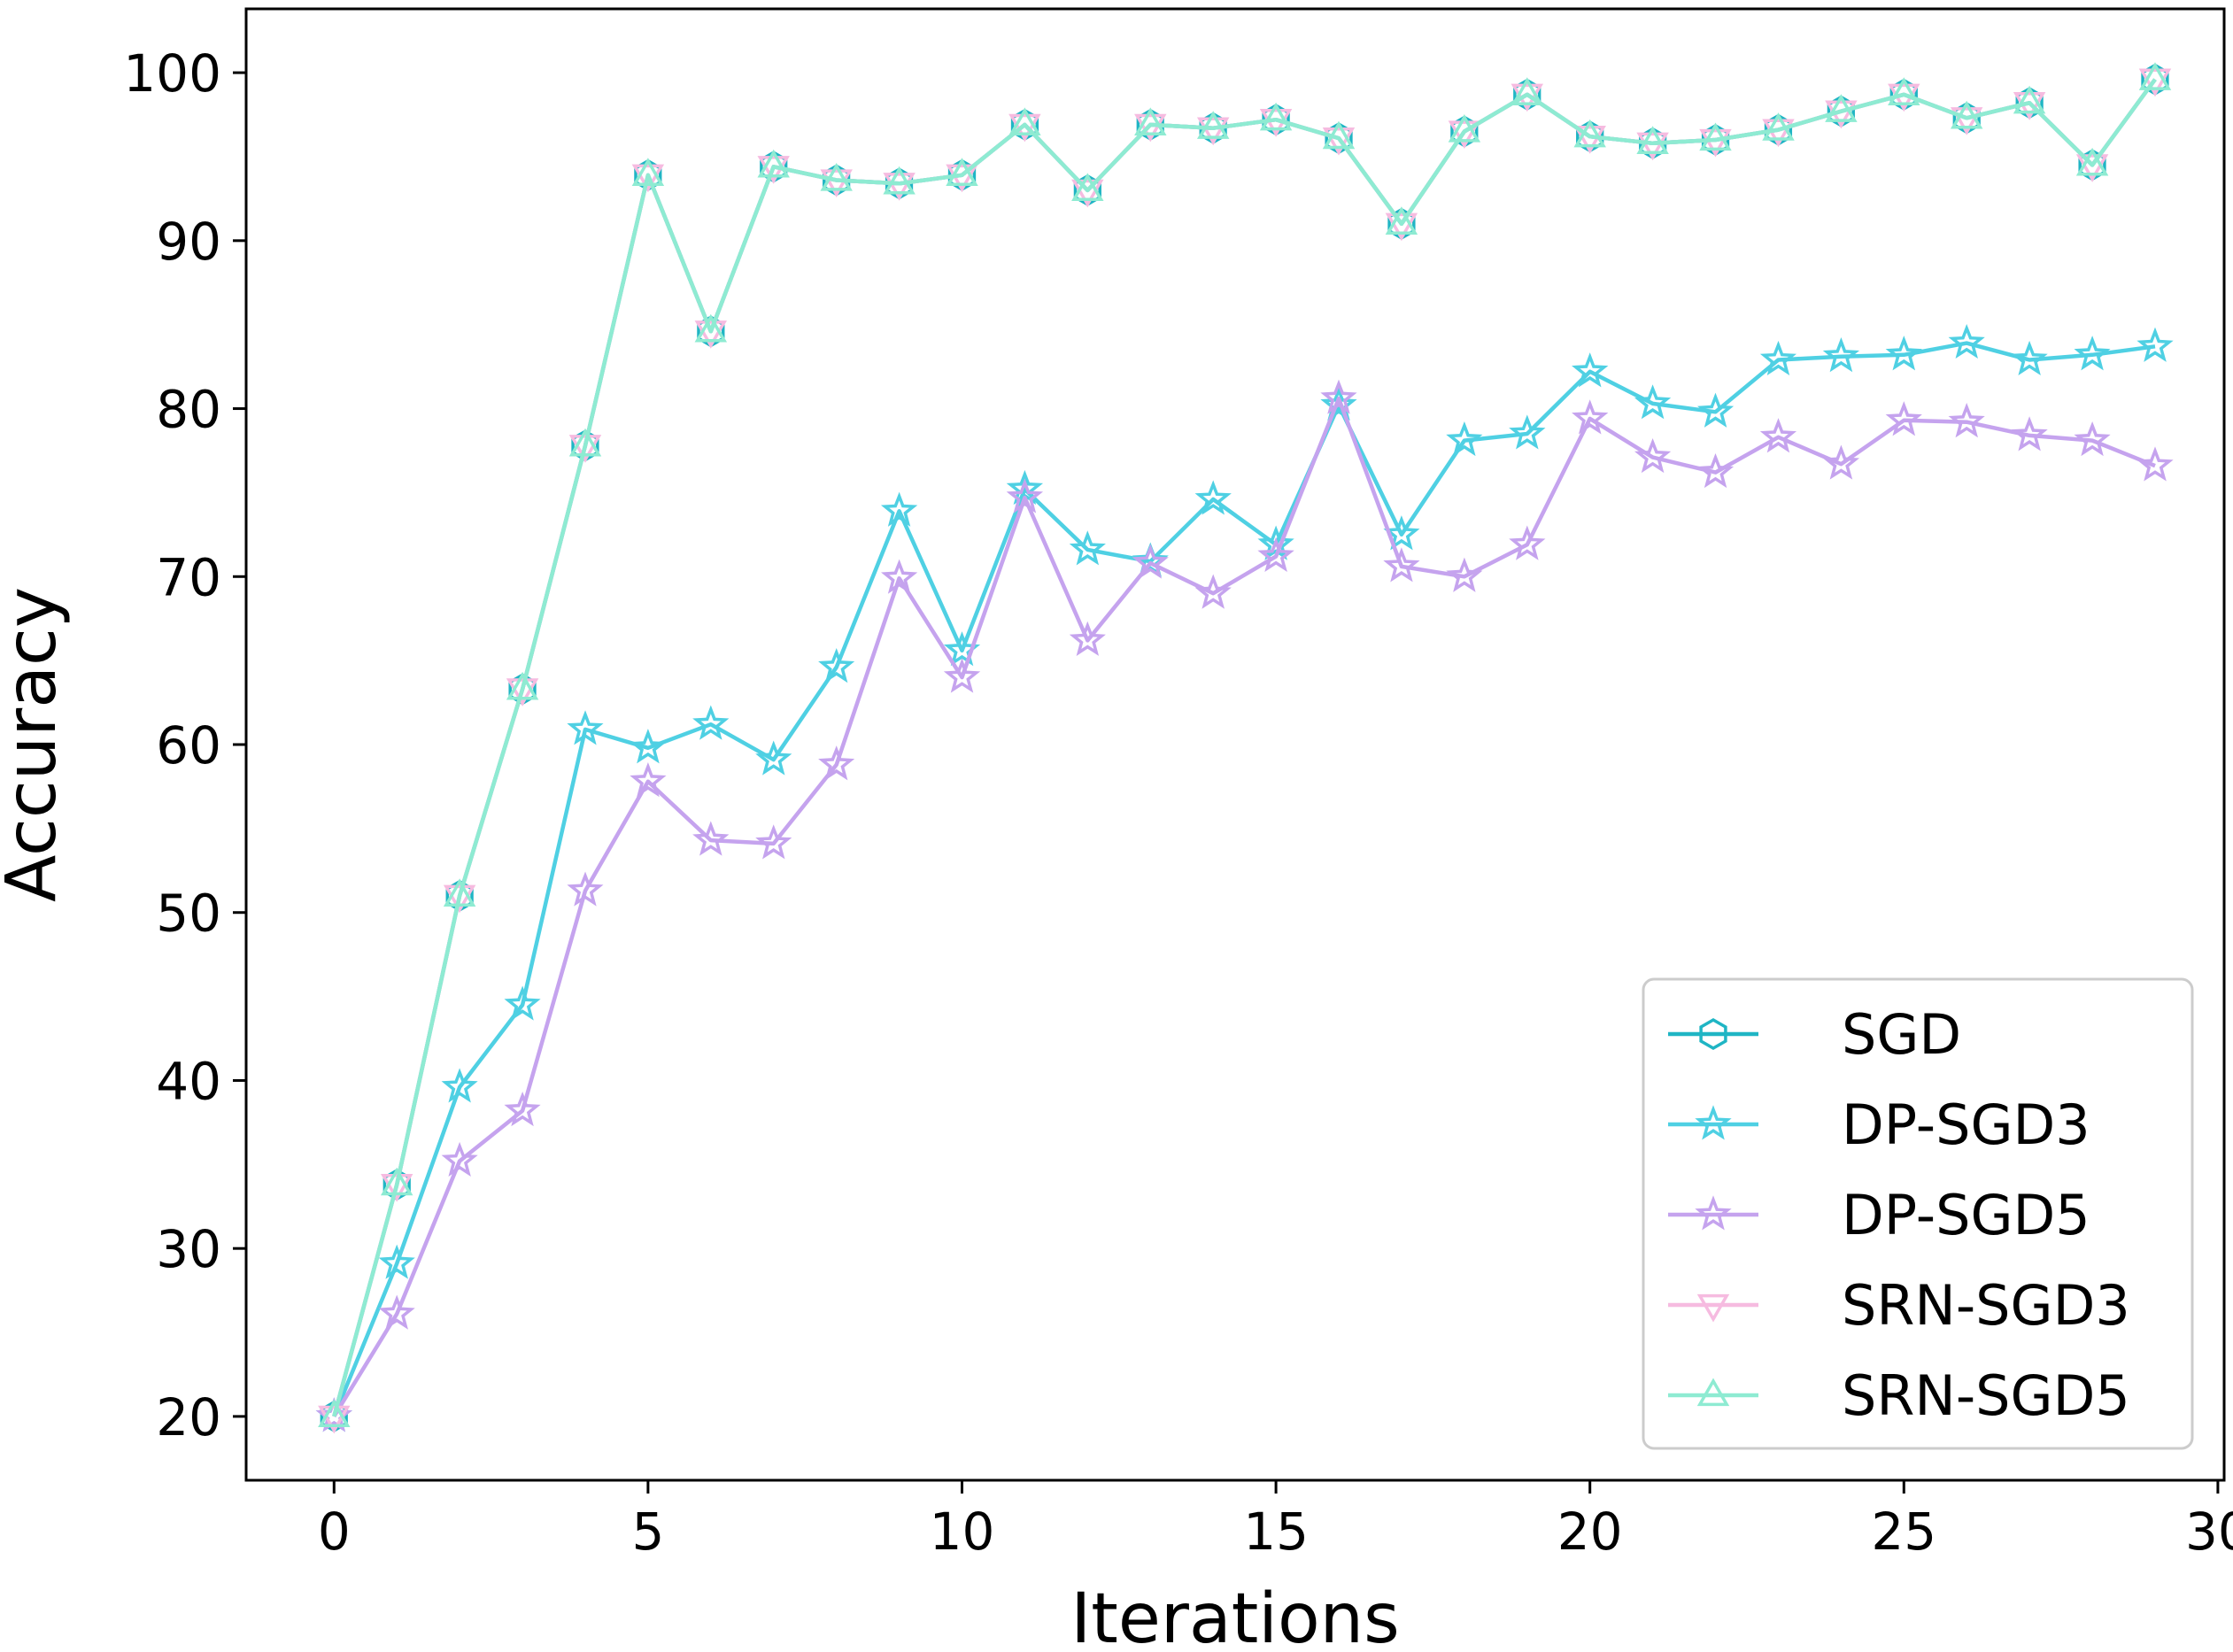 This screenshot has width=2233, height=1652. What do you see at coordinates (647, 1531) in the screenshot?
I see `x-tick-label: 5` at bounding box center [647, 1531].